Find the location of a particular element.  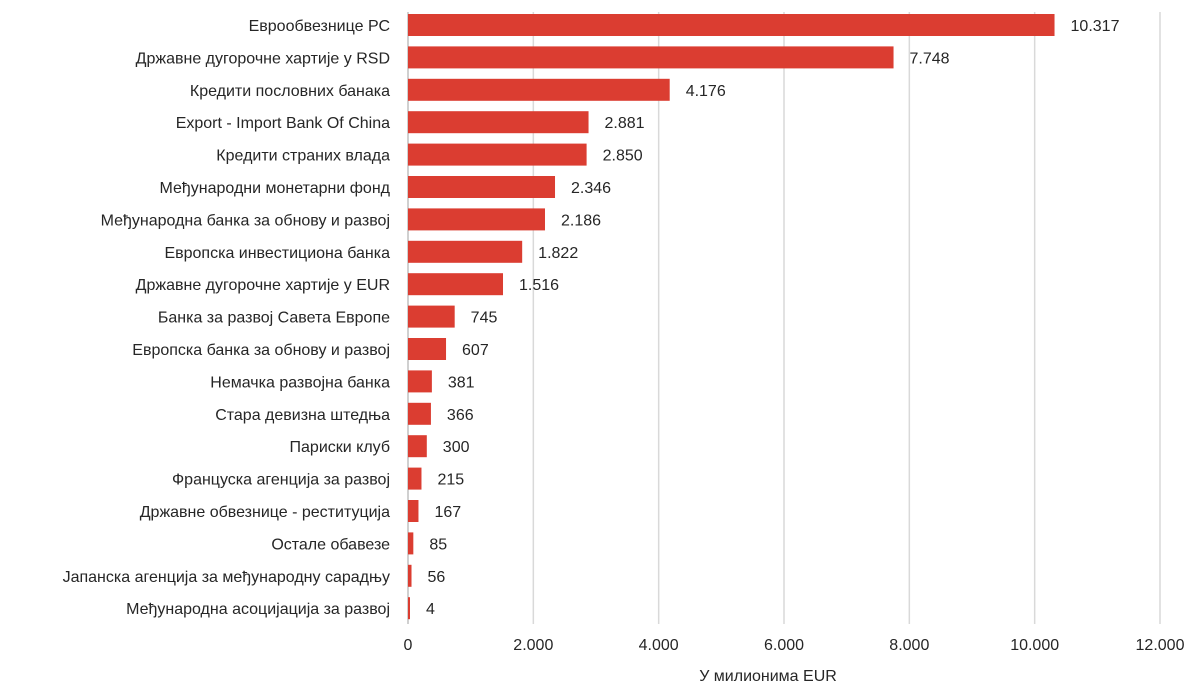

category-label: Европска банка за обнову и развој is located at coordinates (261, 350).